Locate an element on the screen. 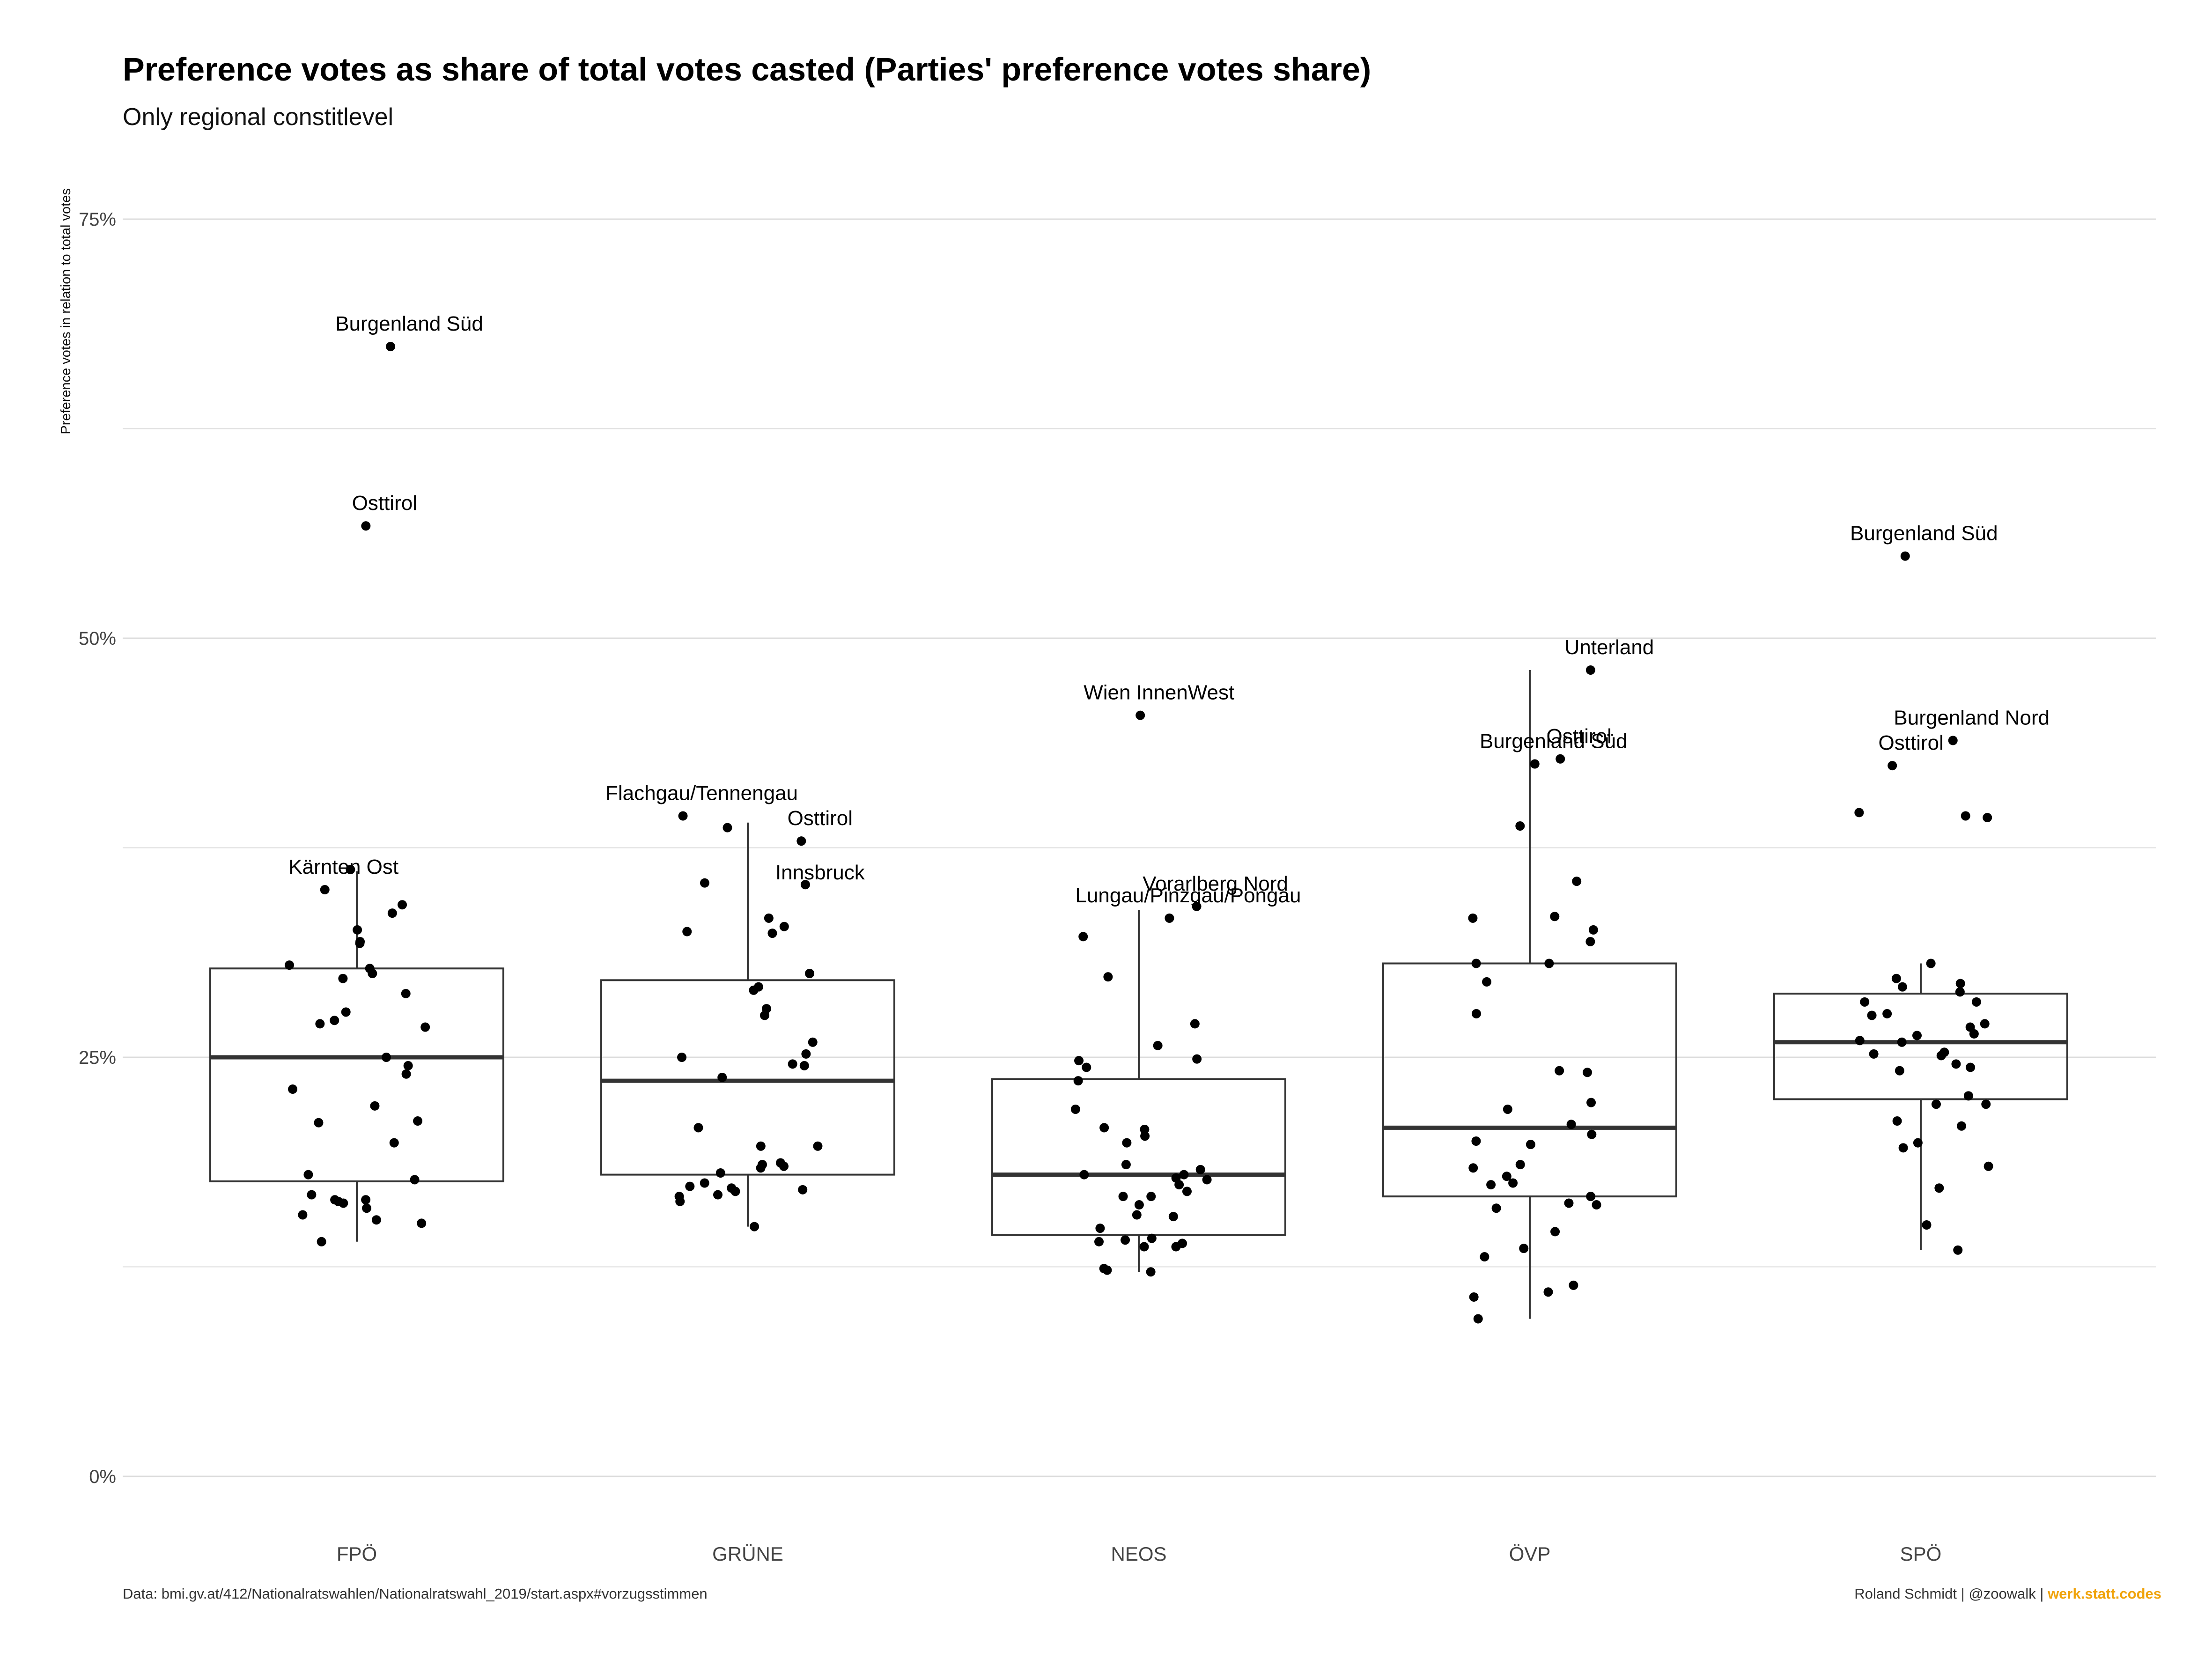  x-tick-label: ÖVP is located at coordinates (1530, 1554).